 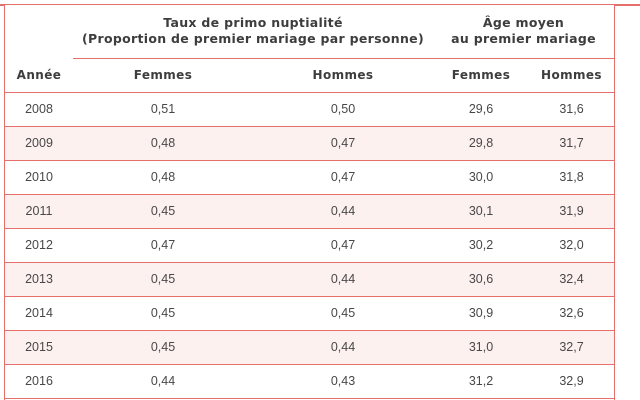 What do you see at coordinates (39, 31) in the screenshot?
I see `year-header-spacer` at bounding box center [39, 31].